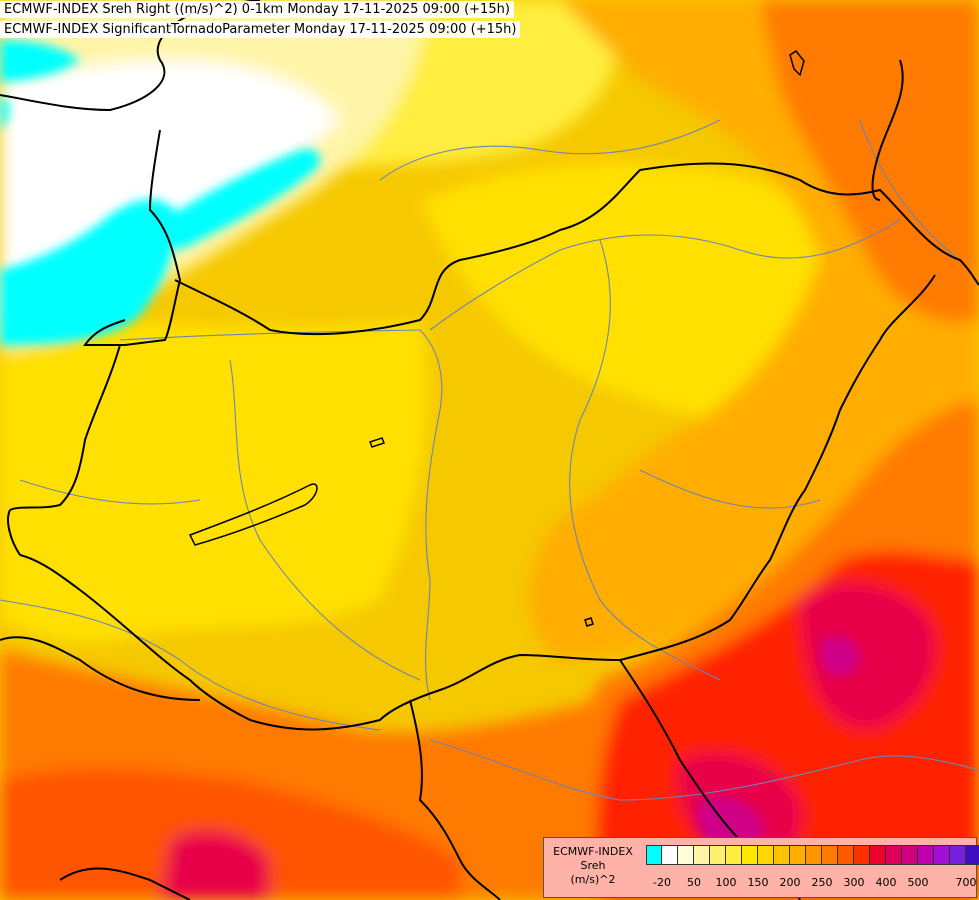 Image resolution: width=979 pixels, height=900 pixels. What do you see at coordinates (758, 882) in the screenshot?
I see `legend-tick-label: 150` at bounding box center [758, 882].